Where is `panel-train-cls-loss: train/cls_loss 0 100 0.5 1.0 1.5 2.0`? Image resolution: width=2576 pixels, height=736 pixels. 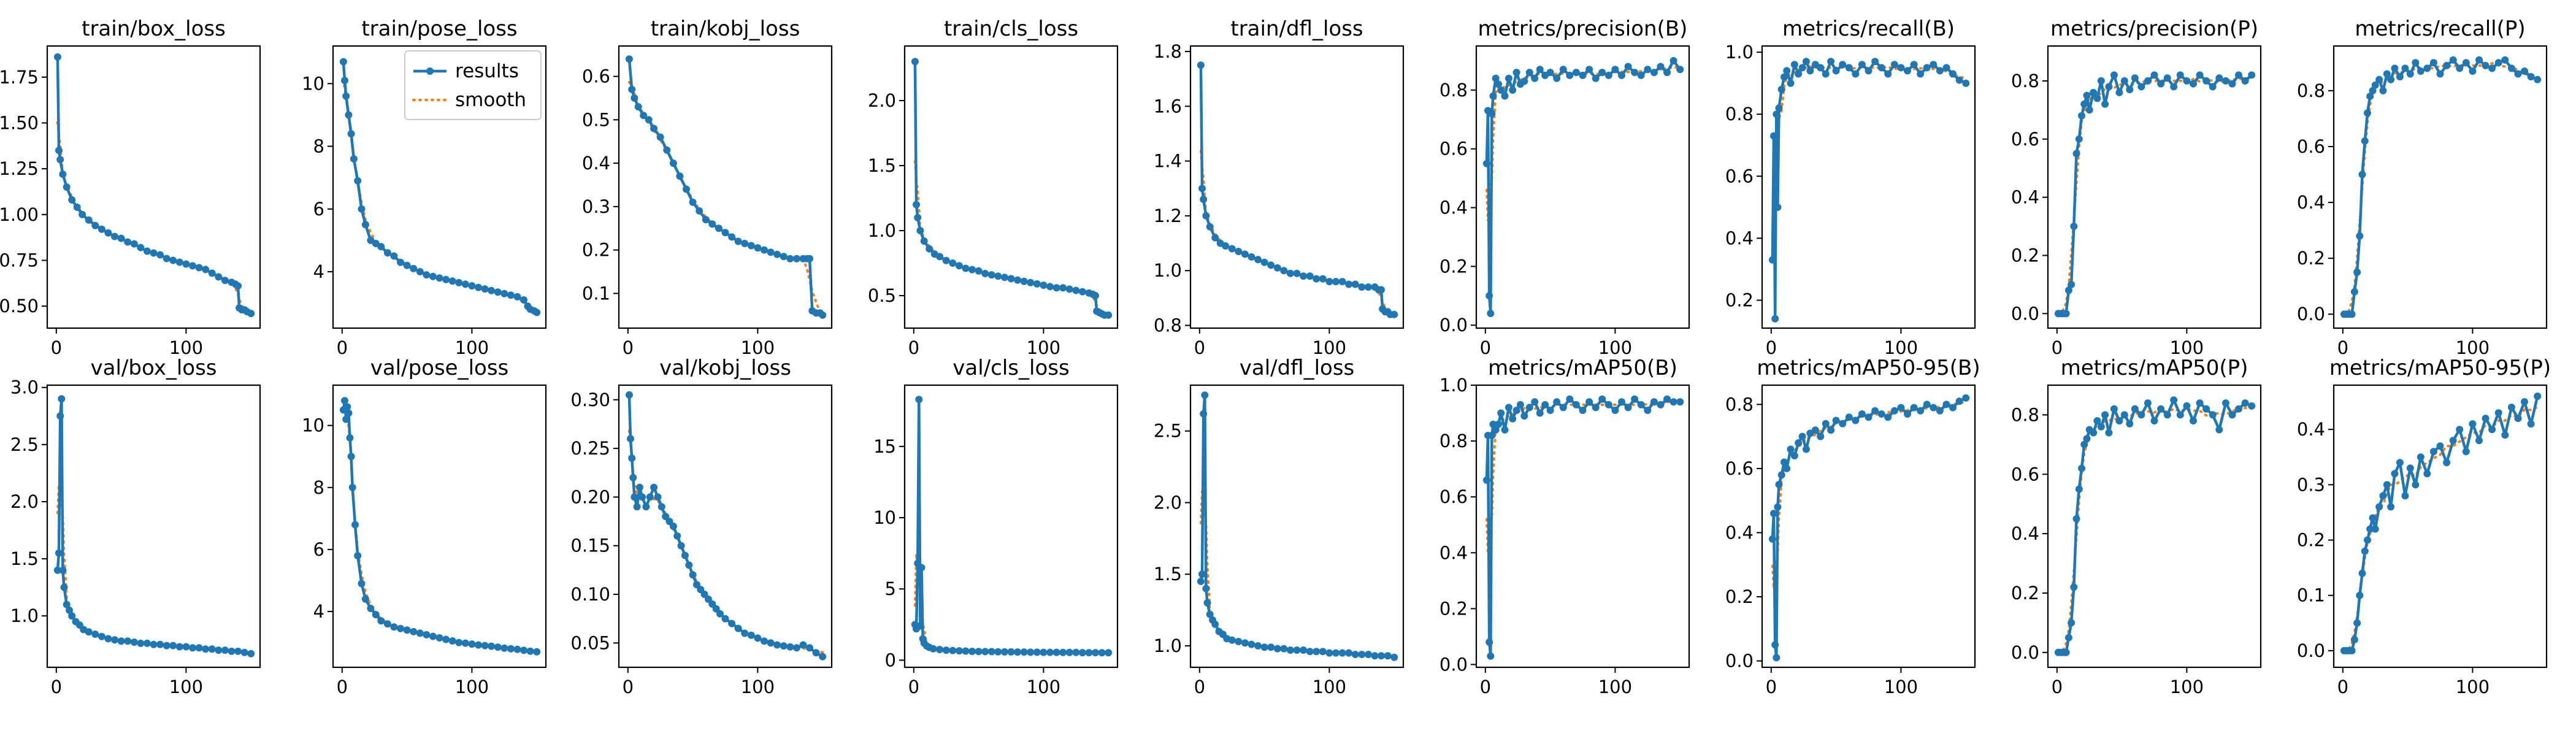 panel-train-cls-loss: train/cls_loss 0 100 0.5 1.0 1.5 2.0 is located at coordinates (993, 187).